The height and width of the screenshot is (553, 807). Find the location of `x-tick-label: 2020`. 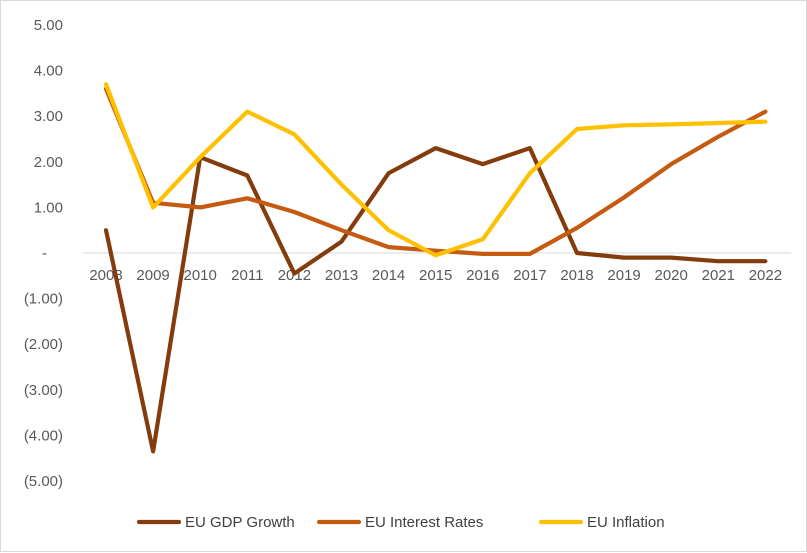

x-tick-label: 2020 is located at coordinates (671, 275).